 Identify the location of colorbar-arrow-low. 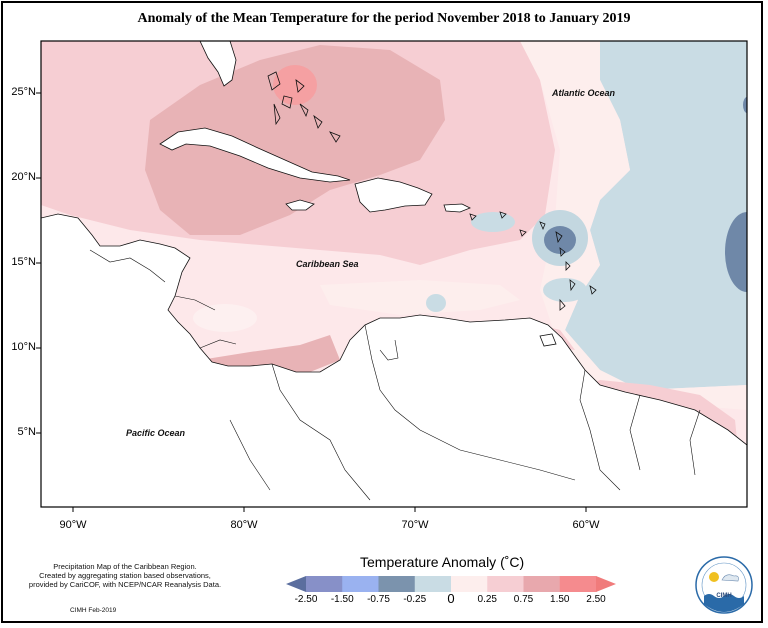
(296, 584).